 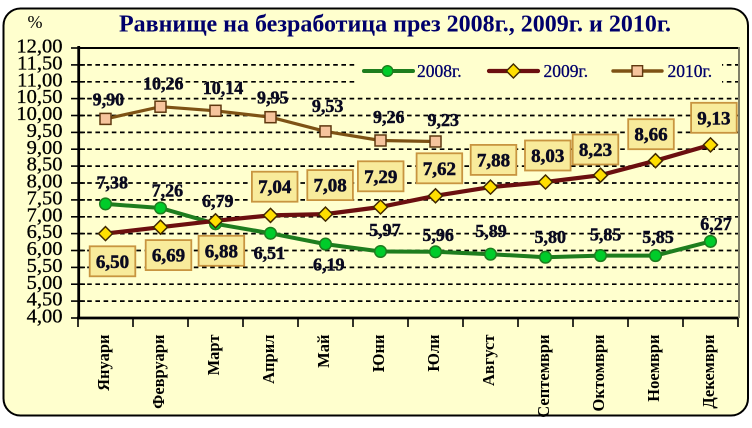 What do you see at coordinates (547, 156) in the screenshot?
I see `svg-text: 8,03` at bounding box center [547, 156].